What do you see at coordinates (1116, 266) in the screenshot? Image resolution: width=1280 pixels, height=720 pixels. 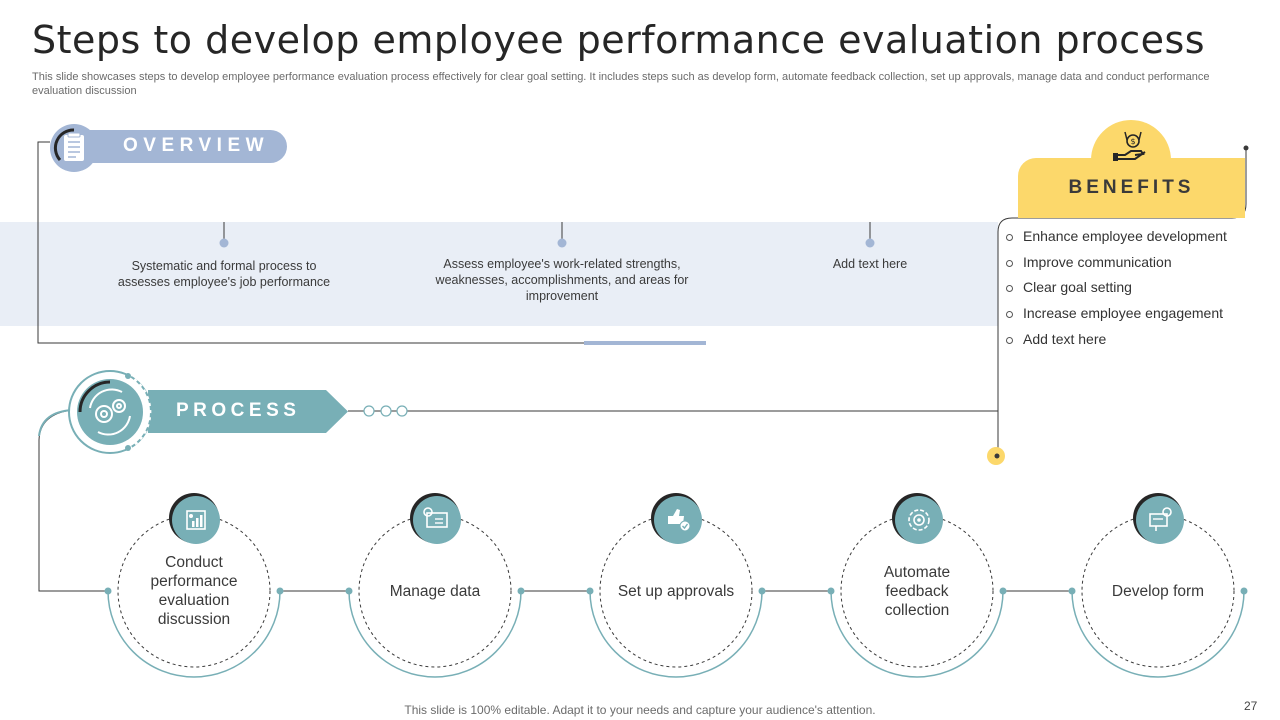 I see `benefit-item: Improve communication` at bounding box center [1116, 266].